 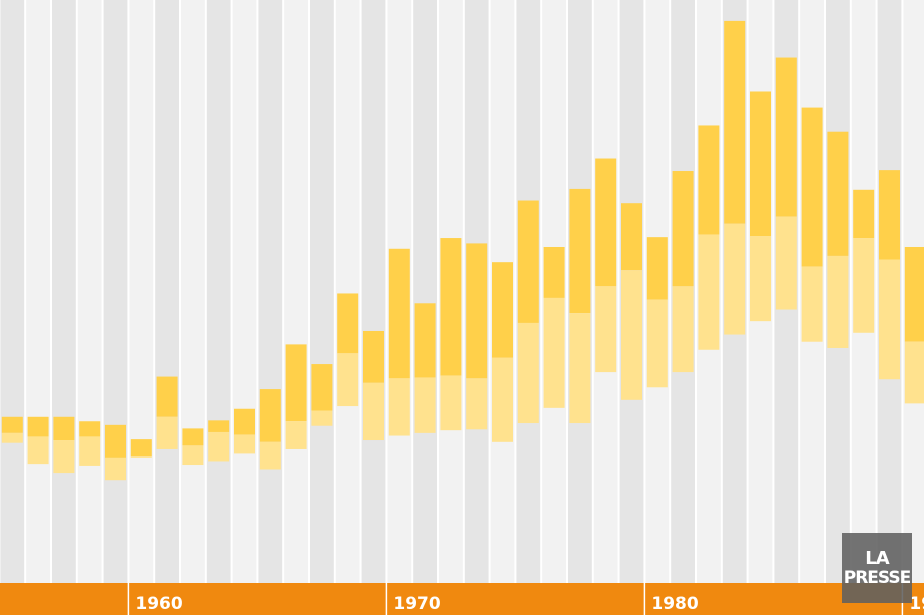 What do you see at coordinates (270, 415) in the screenshot?
I see `bar-upper-1965` at bounding box center [270, 415].